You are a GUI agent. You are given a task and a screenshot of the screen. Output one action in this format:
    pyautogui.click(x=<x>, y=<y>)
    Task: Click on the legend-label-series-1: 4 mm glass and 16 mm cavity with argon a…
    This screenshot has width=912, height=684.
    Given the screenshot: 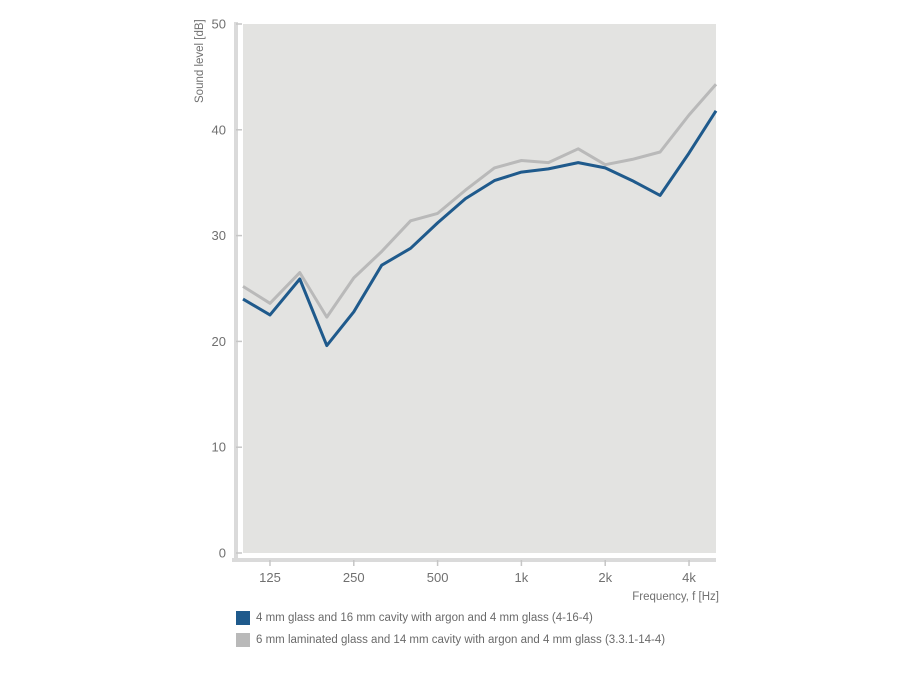 What is the action you would take?
    pyautogui.click(x=424, y=618)
    